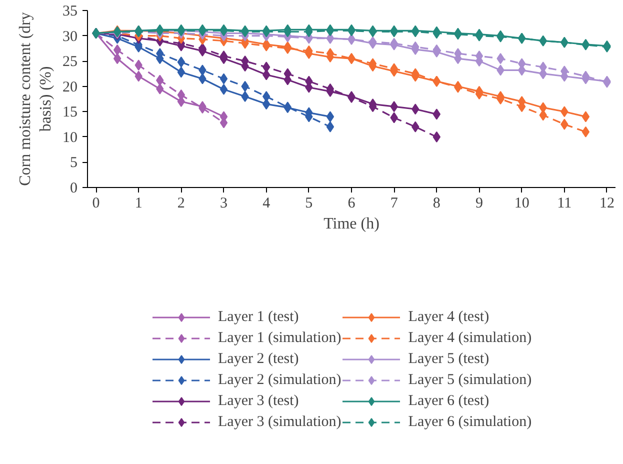 This screenshot has height=464, width=623. Describe the element at coordinates (606, 204) in the screenshot. I see `x-tick-label: 12` at that location.